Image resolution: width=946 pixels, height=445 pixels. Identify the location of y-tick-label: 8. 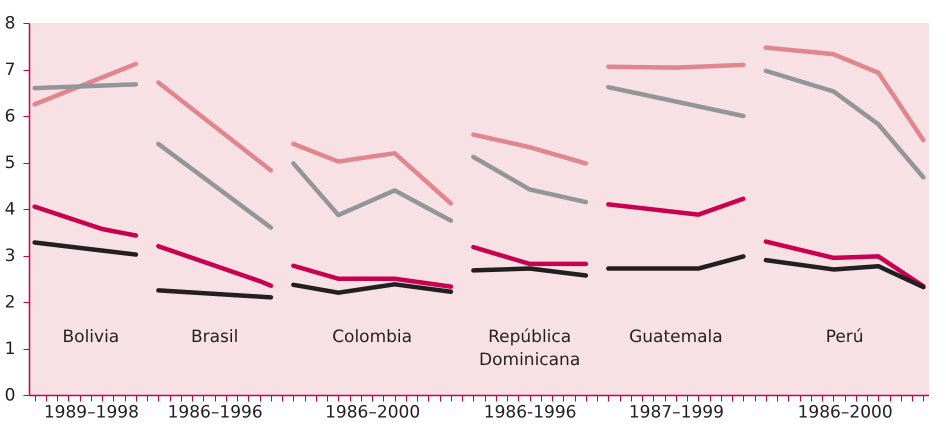
(10, 24).